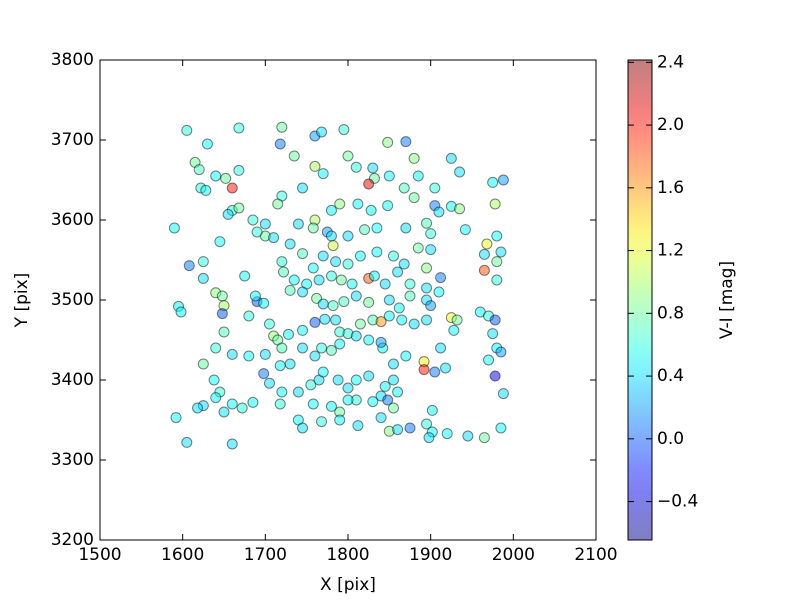 This screenshot has width=800, height=600. I want to click on y-axis-label: Y [pix], so click(22, 301).